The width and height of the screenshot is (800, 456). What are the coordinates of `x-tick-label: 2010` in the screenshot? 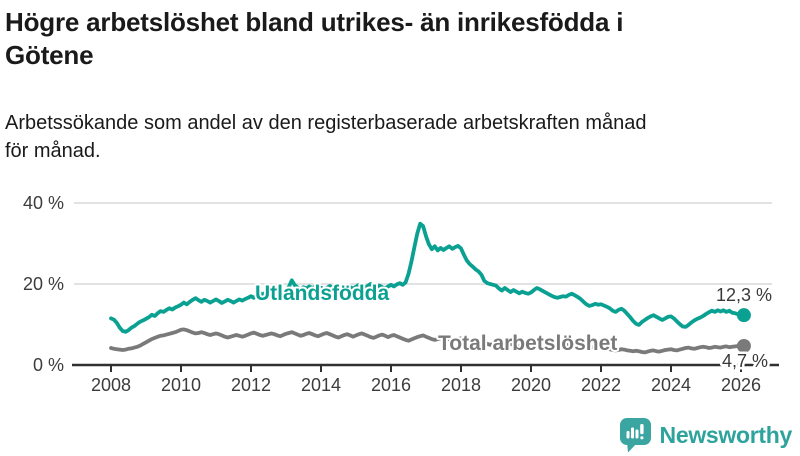 It's located at (181, 385).